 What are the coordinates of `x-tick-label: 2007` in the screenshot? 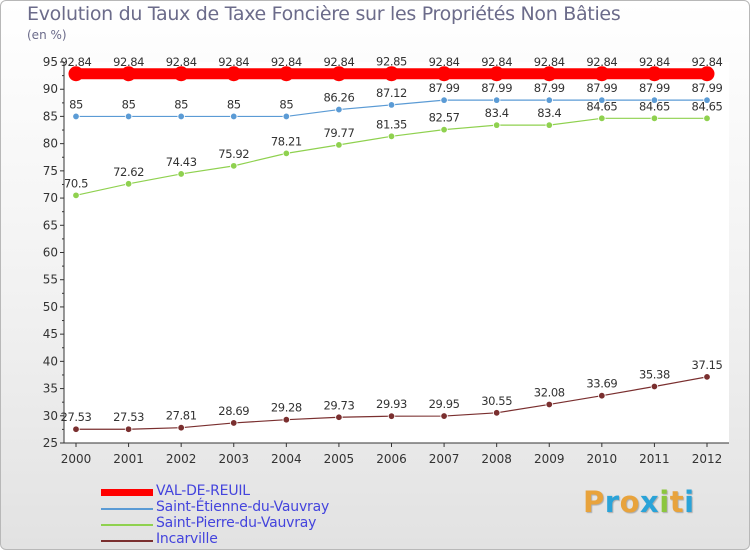 It's located at (444, 459).